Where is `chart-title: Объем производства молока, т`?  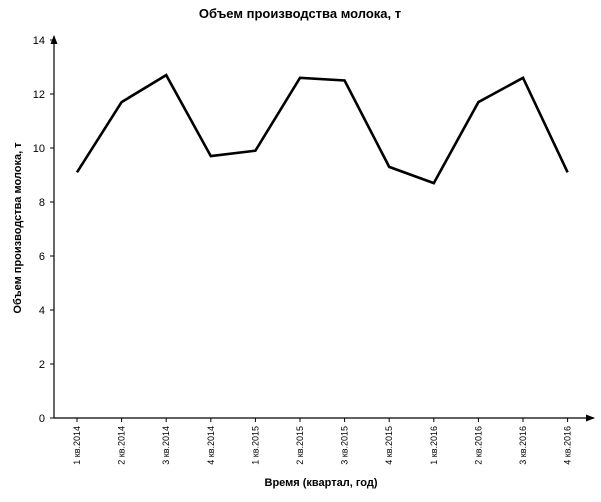
chart-title: Объем производства молока, т is located at coordinates (300, 13).